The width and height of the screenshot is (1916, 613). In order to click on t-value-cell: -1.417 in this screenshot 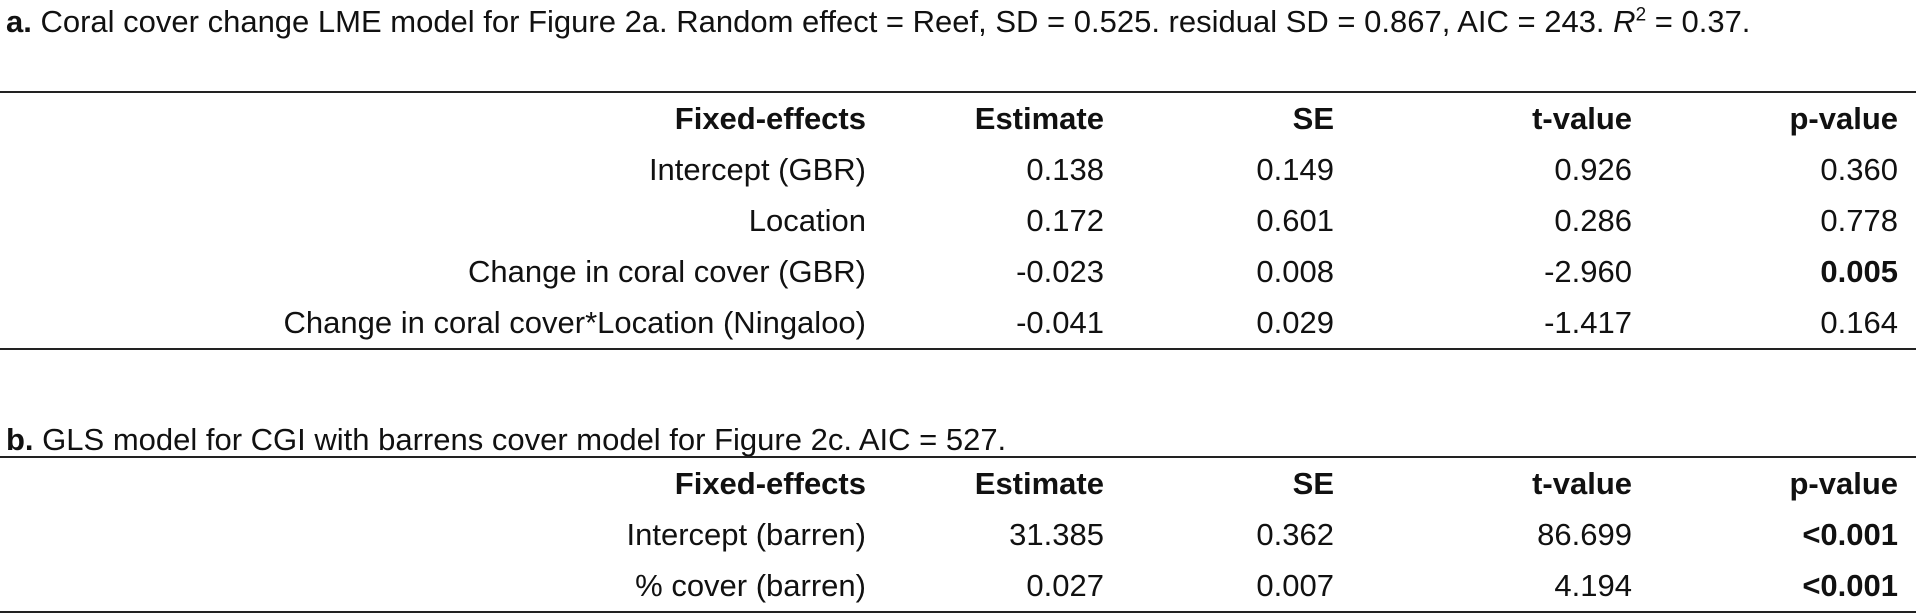, I will do `click(1588, 322)`.